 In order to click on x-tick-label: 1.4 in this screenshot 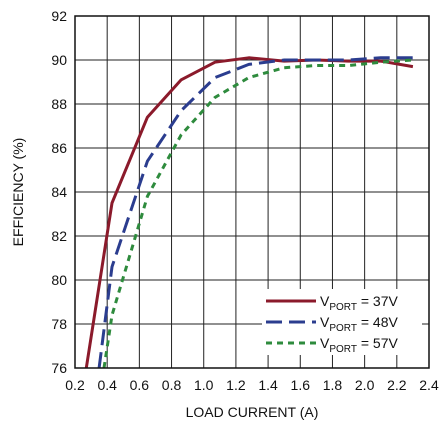, I will do `click(268, 385)`.